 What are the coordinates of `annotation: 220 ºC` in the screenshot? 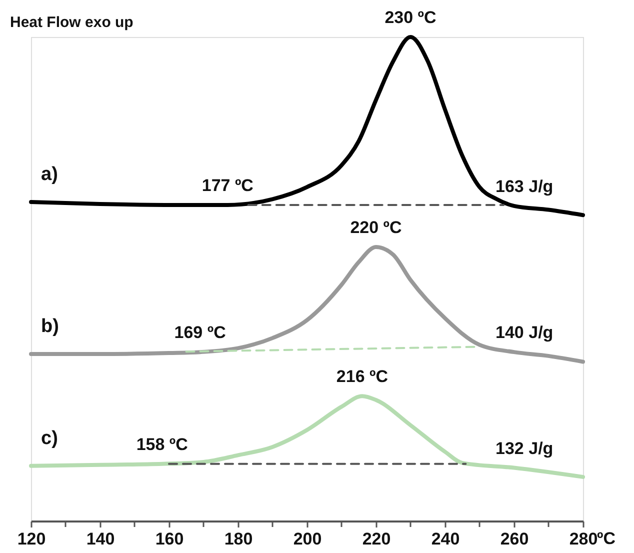 It's located at (376, 228).